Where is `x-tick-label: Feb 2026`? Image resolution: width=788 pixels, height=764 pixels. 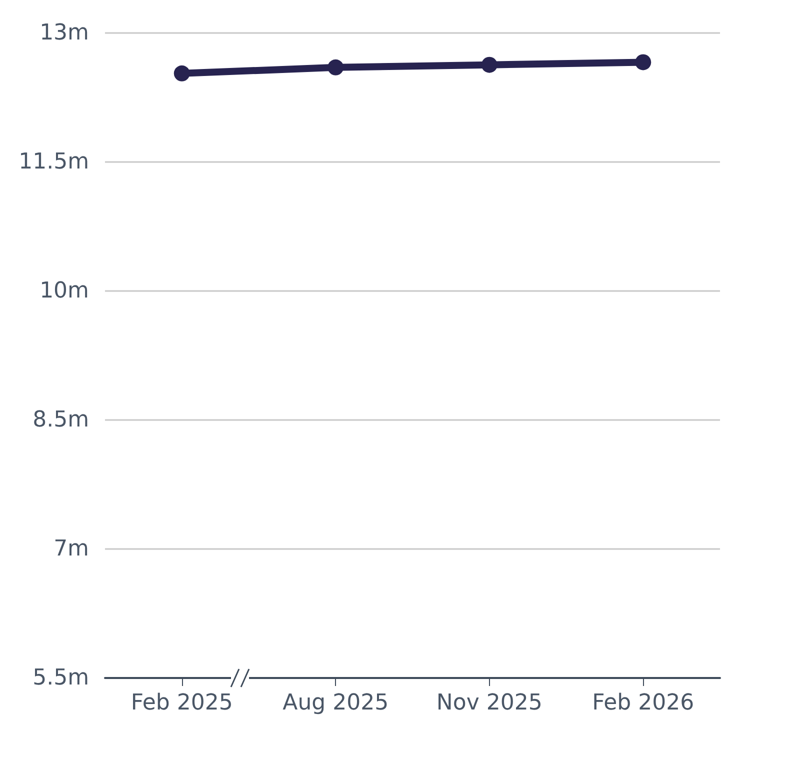 x-tick-label: Feb 2026 is located at coordinates (643, 703).